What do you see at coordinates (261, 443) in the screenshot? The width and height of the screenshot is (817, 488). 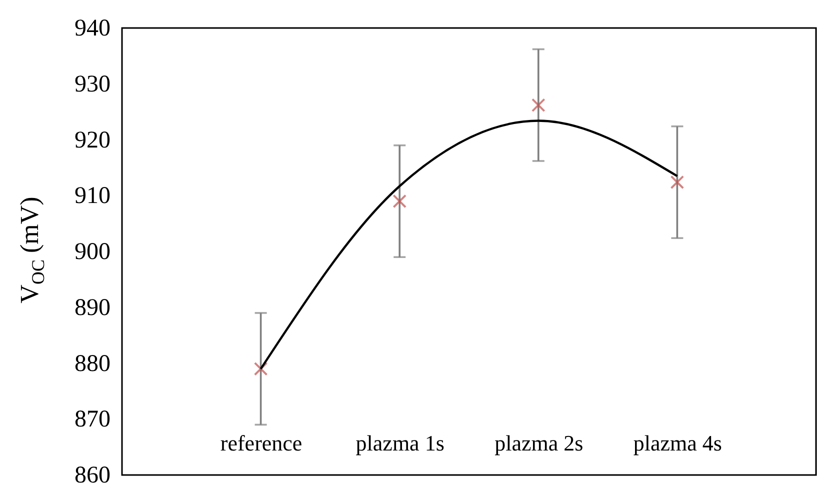 I see `x-tick-label: reference` at bounding box center [261, 443].